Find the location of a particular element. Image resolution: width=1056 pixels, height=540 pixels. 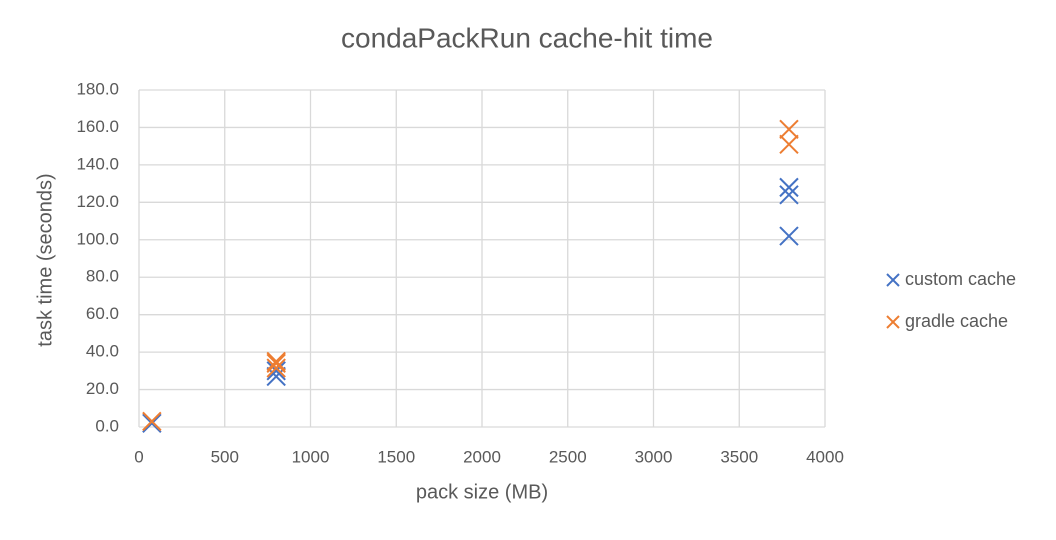

y-tick-label: 140.0 is located at coordinates (97, 163).